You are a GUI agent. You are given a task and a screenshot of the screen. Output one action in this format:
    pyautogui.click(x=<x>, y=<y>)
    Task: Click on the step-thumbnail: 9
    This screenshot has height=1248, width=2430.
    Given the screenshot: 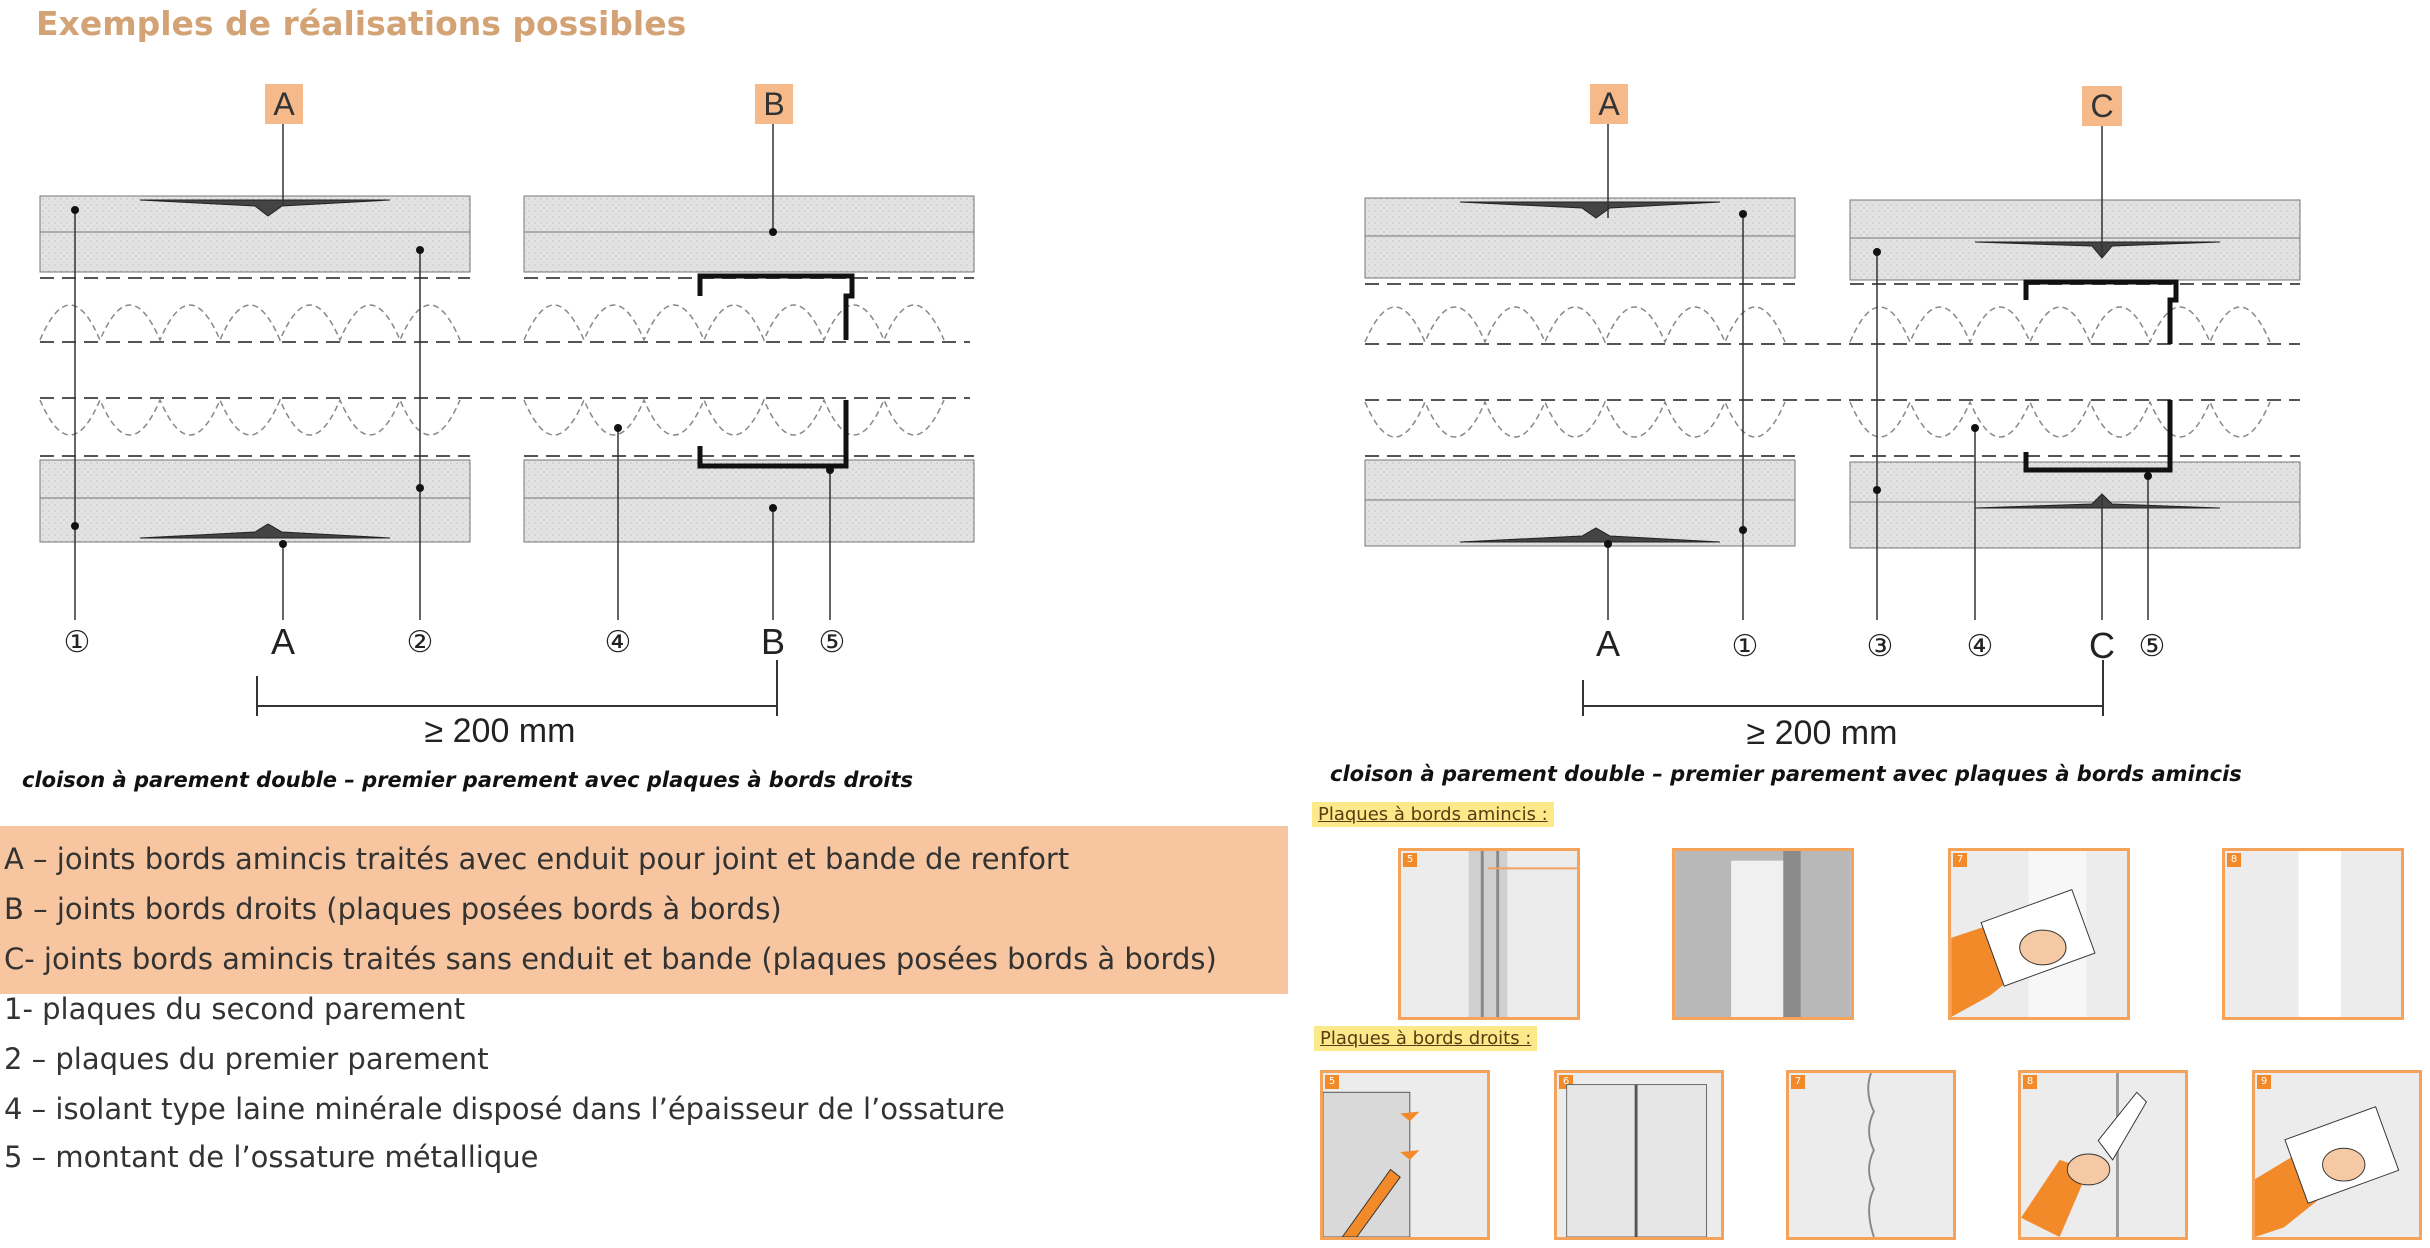 What is the action you would take?
    pyautogui.click(x=2337, y=1155)
    